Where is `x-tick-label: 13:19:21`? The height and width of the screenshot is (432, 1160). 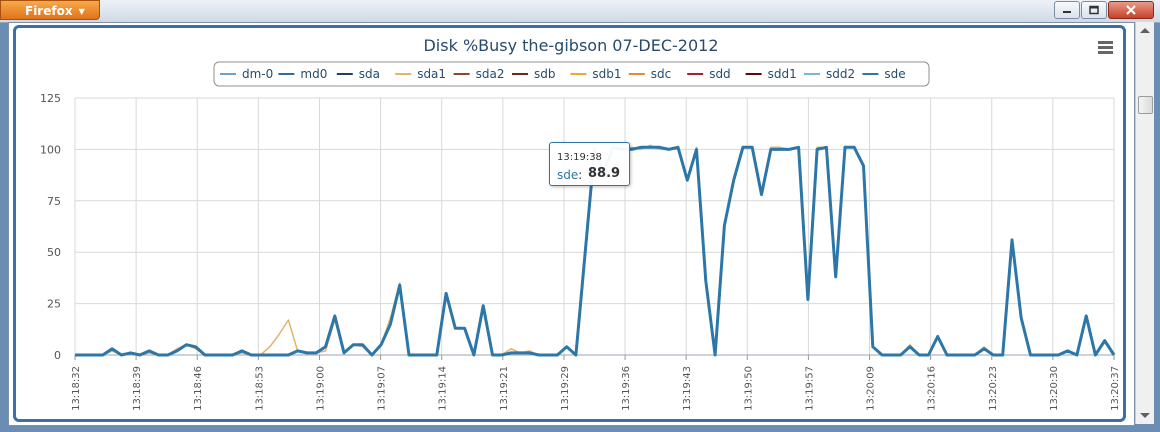 x-tick-label: 13:19:21 is located at coordinates (504, 388).